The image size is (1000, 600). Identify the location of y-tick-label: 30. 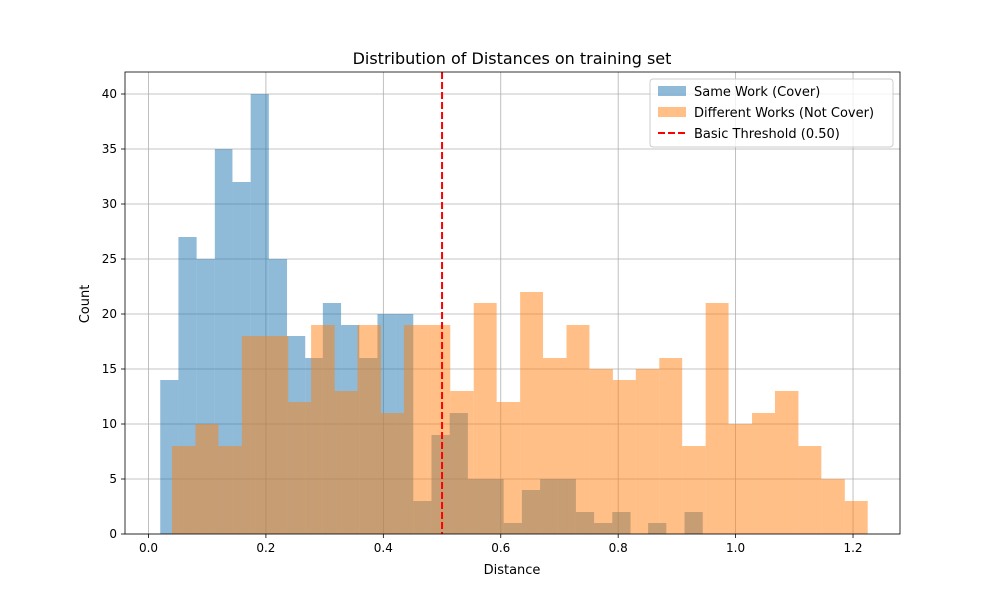
(109, 204).